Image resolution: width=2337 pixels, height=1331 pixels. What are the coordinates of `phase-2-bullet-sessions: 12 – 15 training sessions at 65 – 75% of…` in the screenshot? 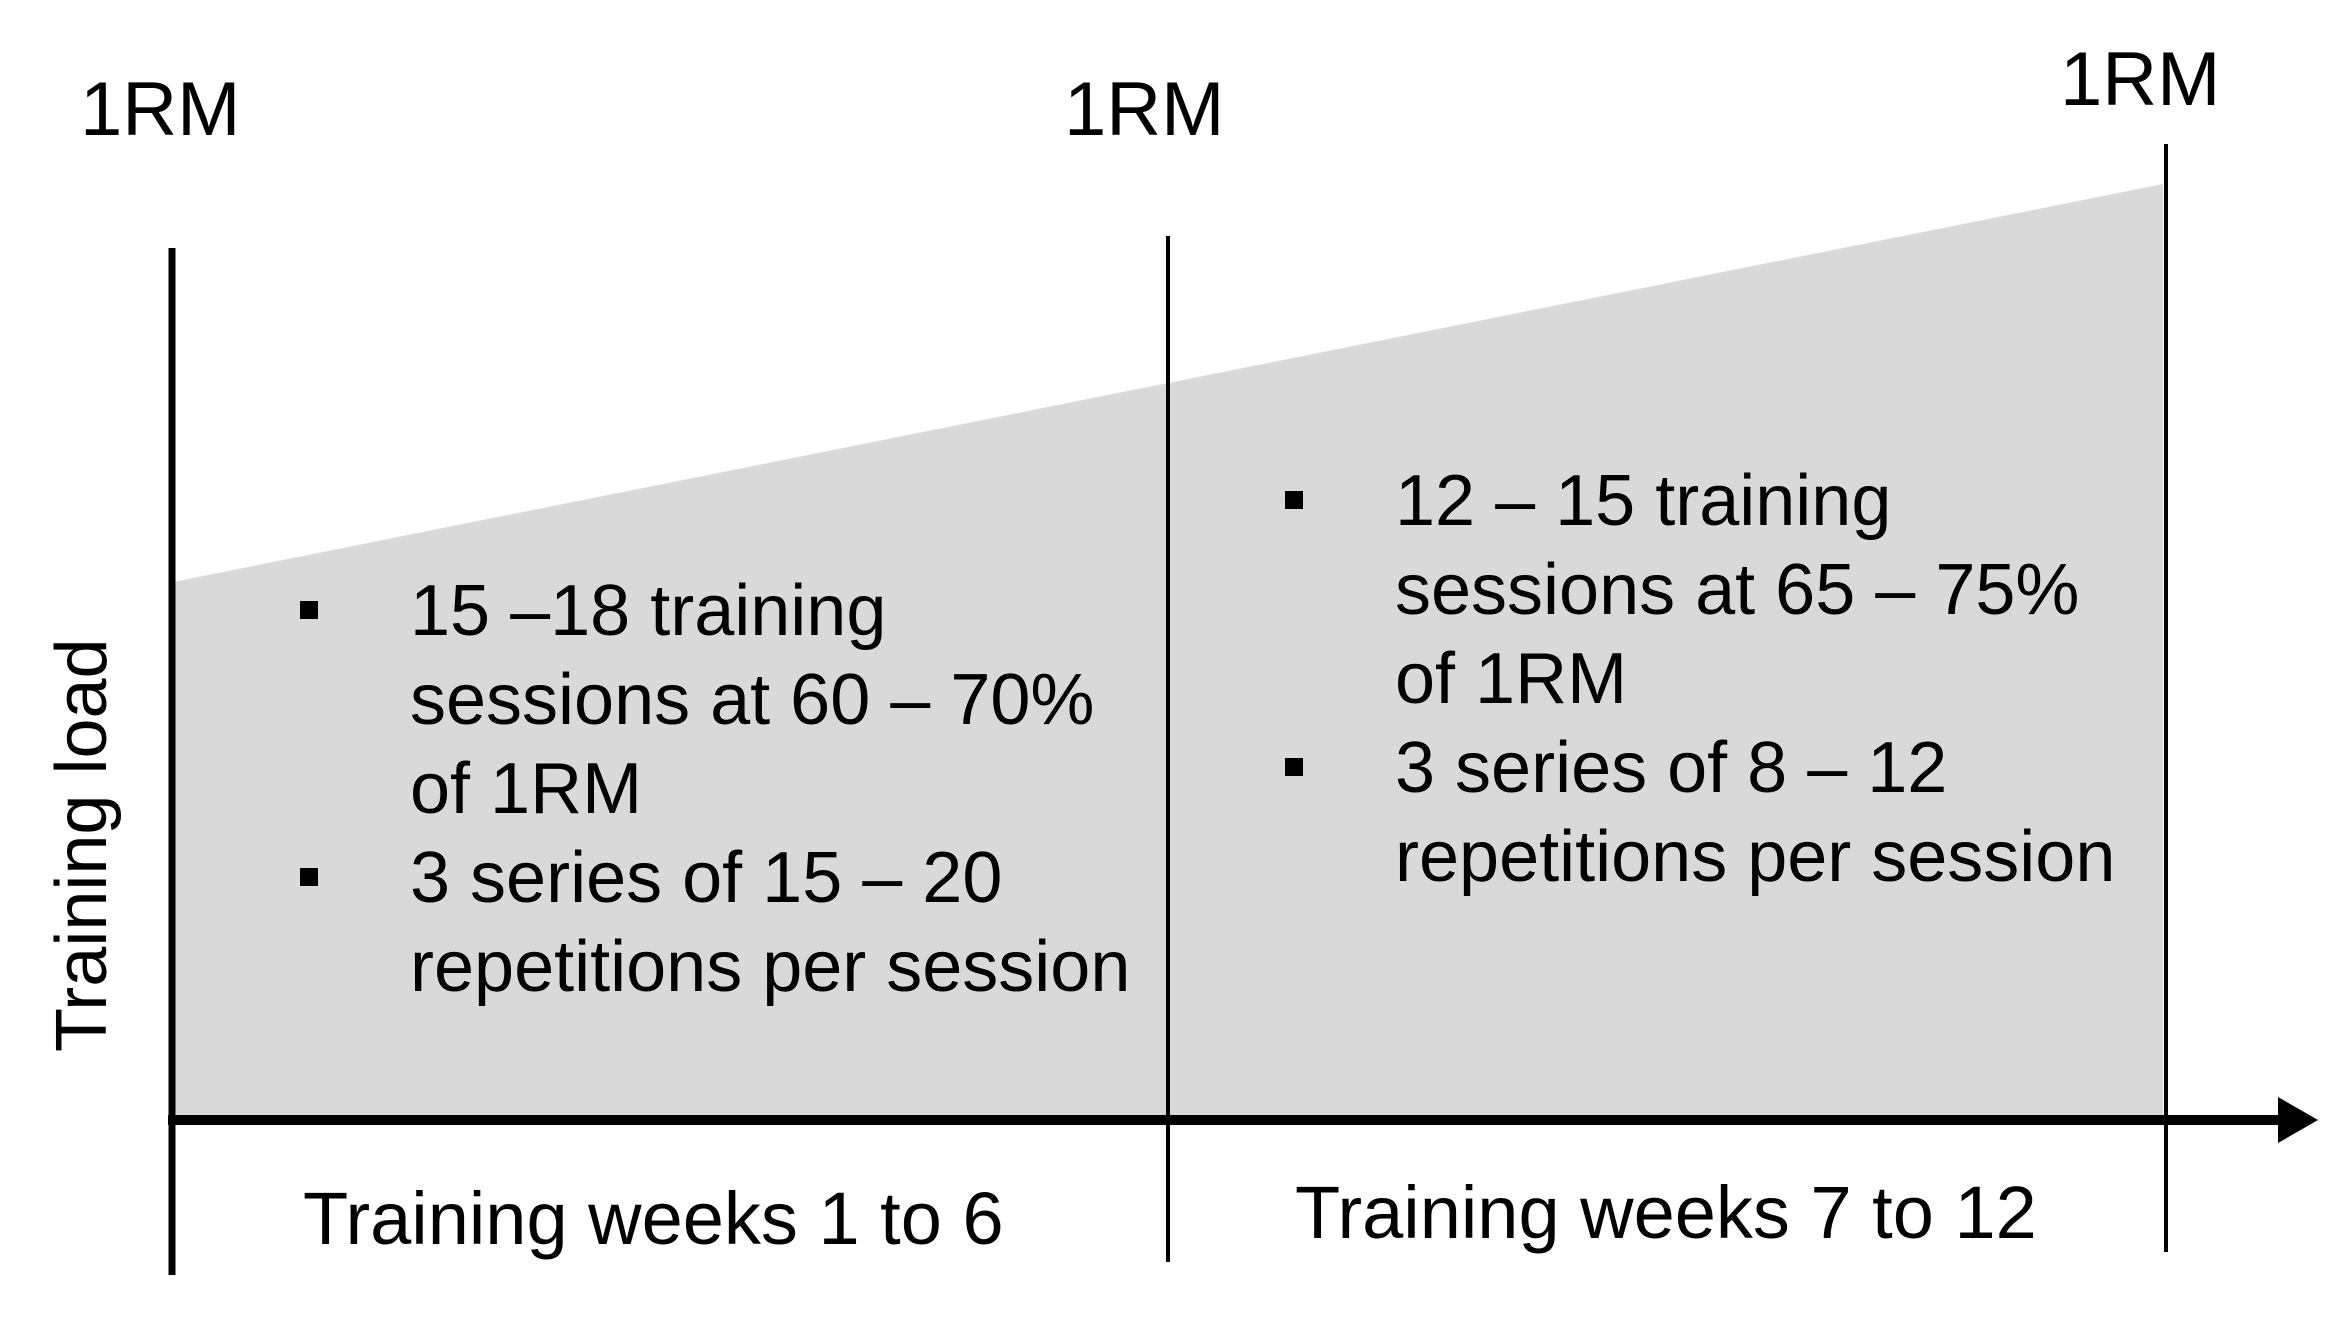 It's located at (1715, 590).